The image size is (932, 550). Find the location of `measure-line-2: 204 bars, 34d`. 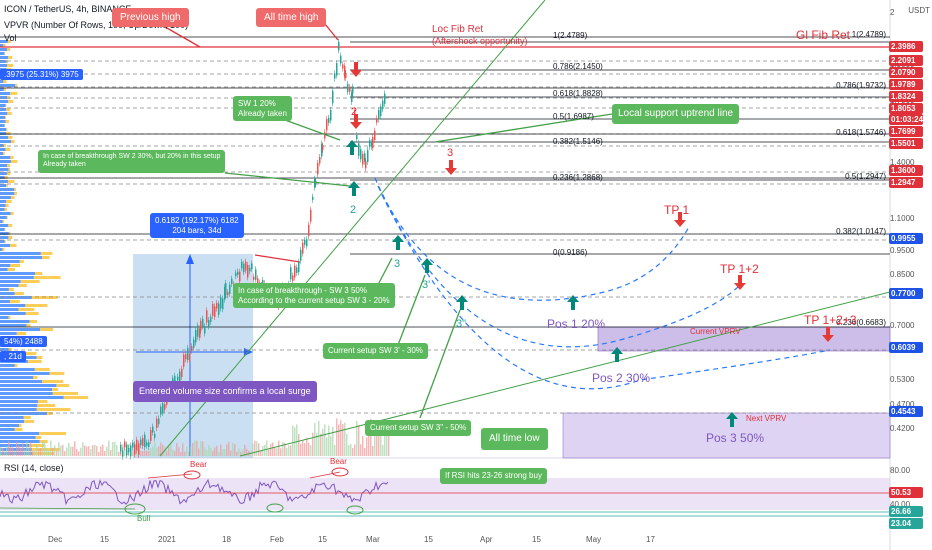

measure-line-2: 204 bars, 34d is located at coordinates (197, 230).